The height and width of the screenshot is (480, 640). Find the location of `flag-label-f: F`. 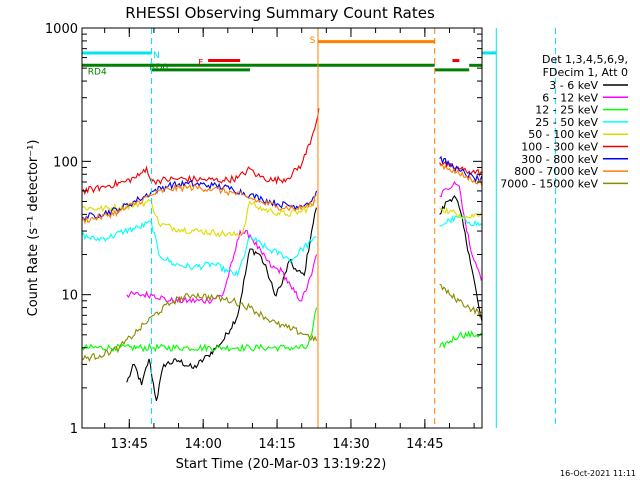

flag-label-f: F is located at coordinates (200, 64).